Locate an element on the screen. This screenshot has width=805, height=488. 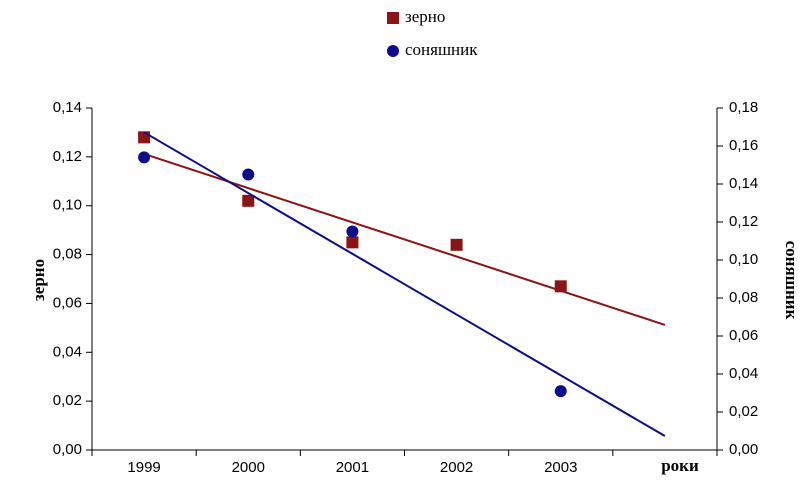
y2-tick-label: 0,16 is located at coordinates (743, 145).